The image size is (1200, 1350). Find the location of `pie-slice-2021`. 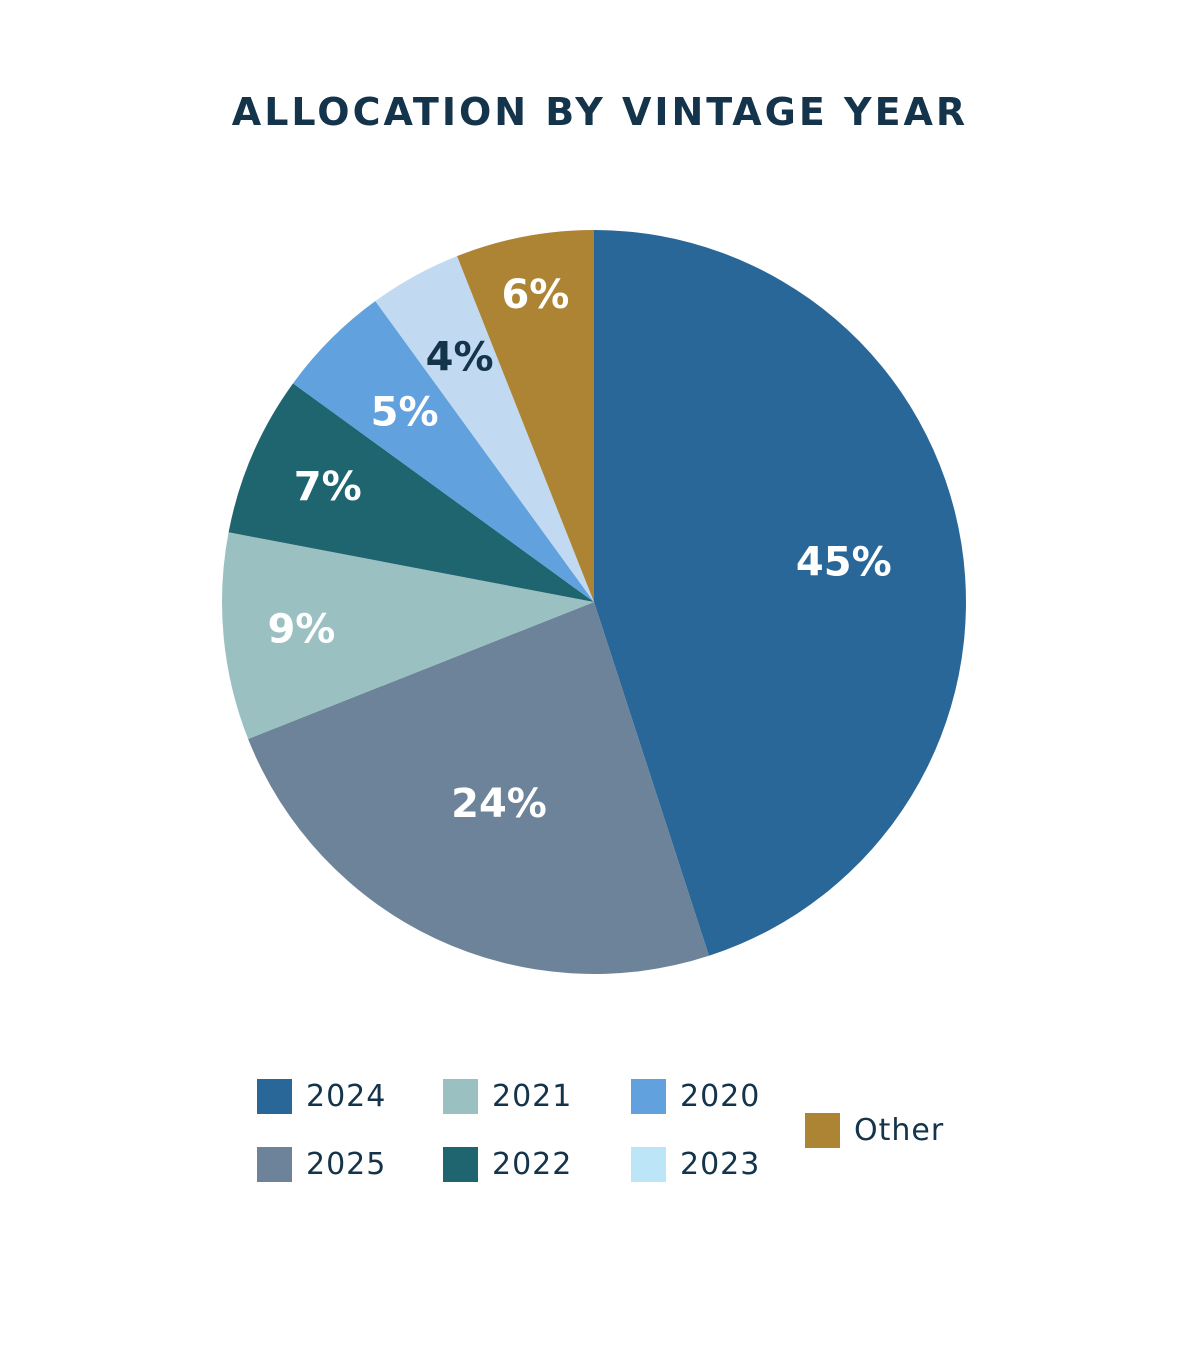

pie-slice-2021 is located at coordinates (408, 635).